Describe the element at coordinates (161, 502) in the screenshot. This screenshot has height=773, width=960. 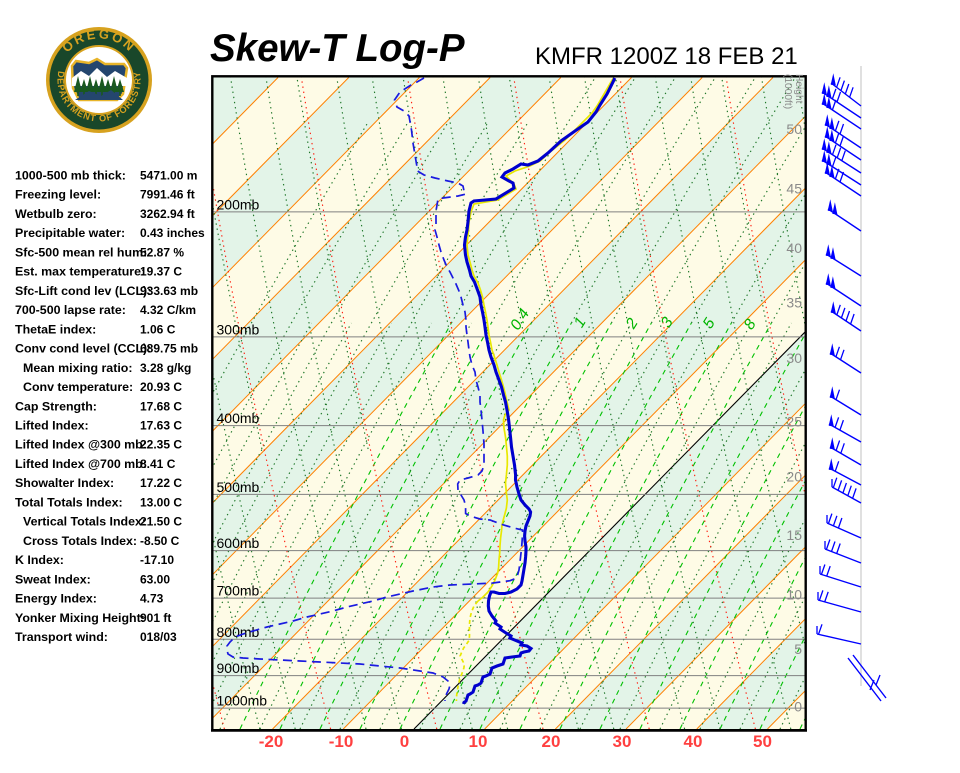
I see `svg-text: 13.00 C` at that location.